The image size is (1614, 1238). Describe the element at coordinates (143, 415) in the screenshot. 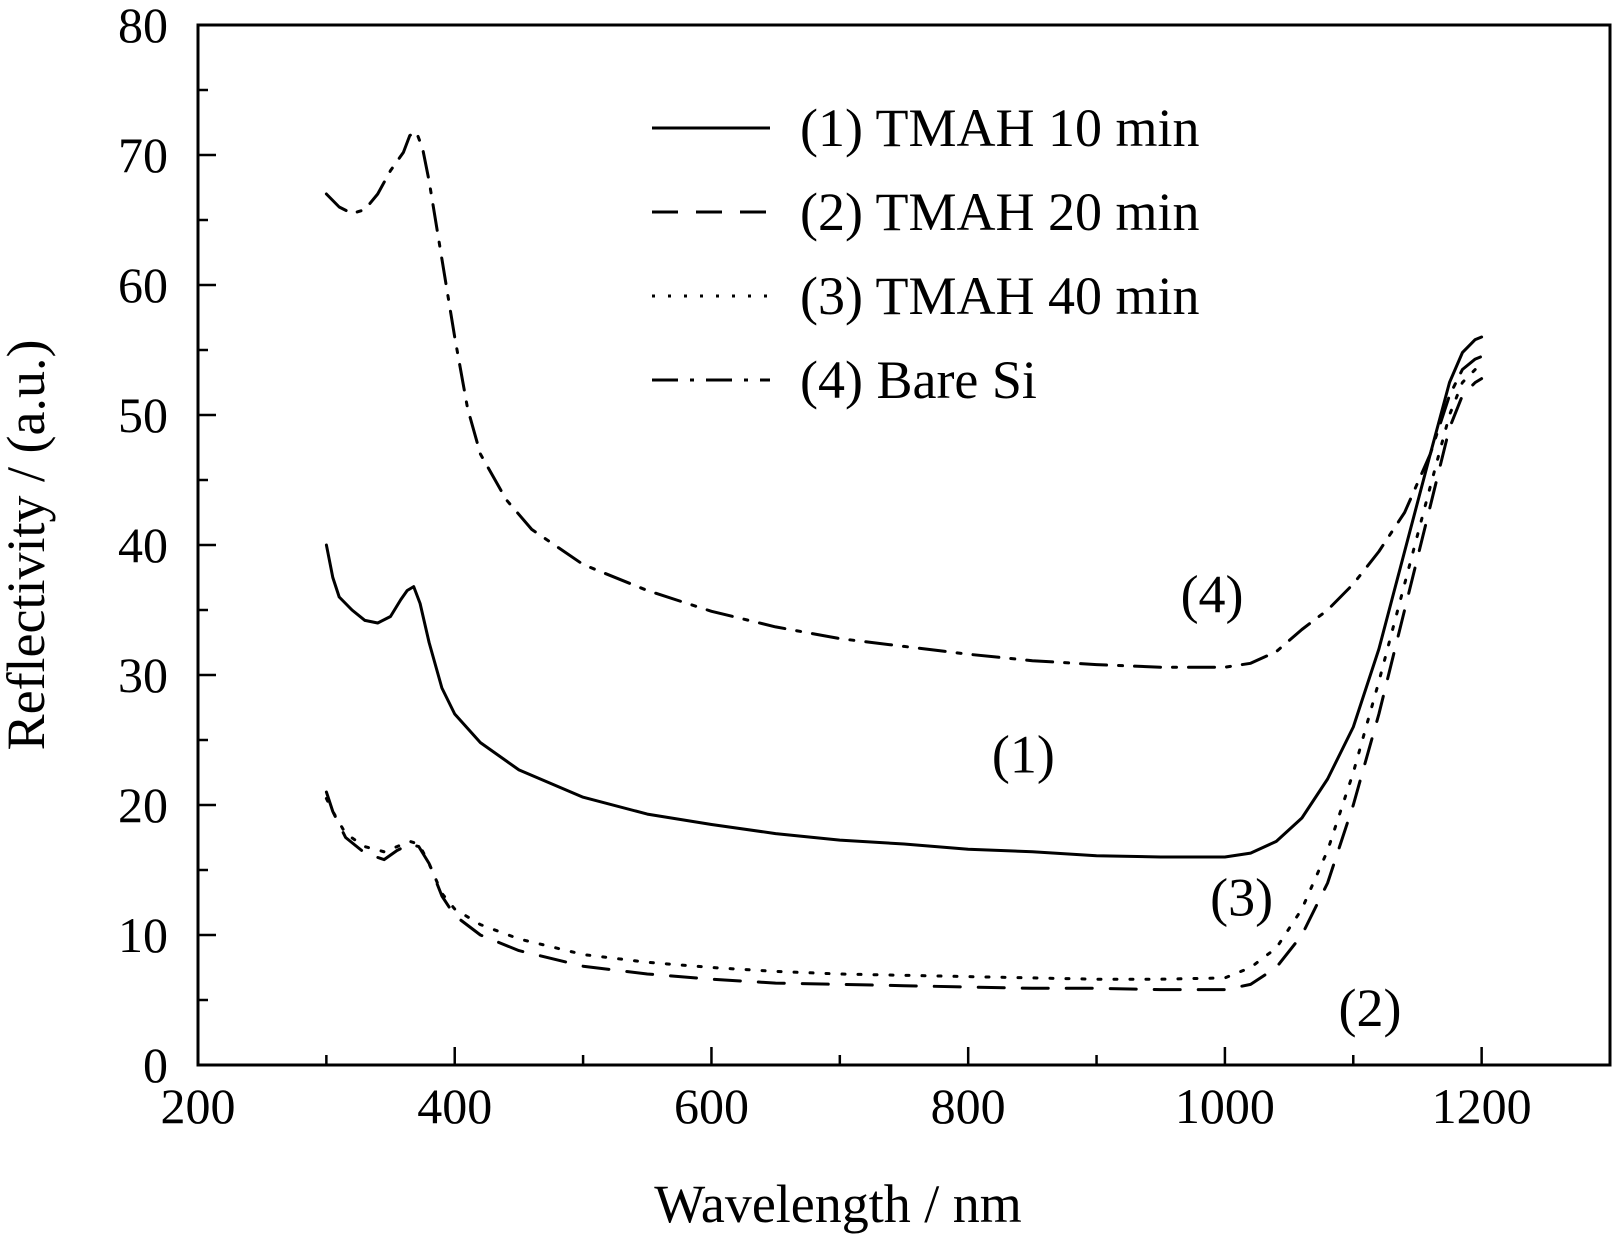

I see `y-tick-label: 50` at that location.